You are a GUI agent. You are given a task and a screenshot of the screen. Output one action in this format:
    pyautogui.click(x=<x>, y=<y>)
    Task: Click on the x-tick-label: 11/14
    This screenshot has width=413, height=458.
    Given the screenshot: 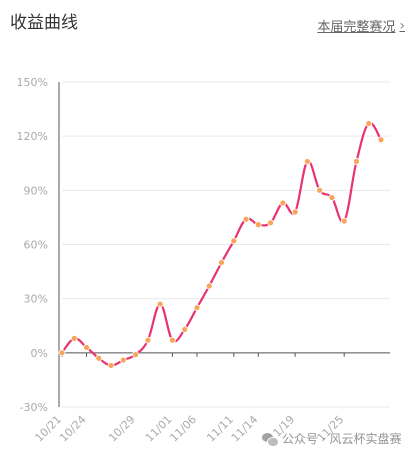 What is the action you would take?
    pyautogui.click(x=245, y=429)
    